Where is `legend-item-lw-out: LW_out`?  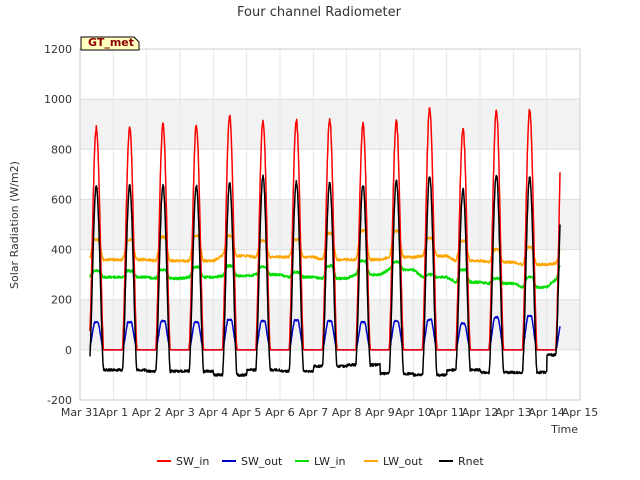 legend-item-lw-out: LW_out is located at coordinates (393, 461).